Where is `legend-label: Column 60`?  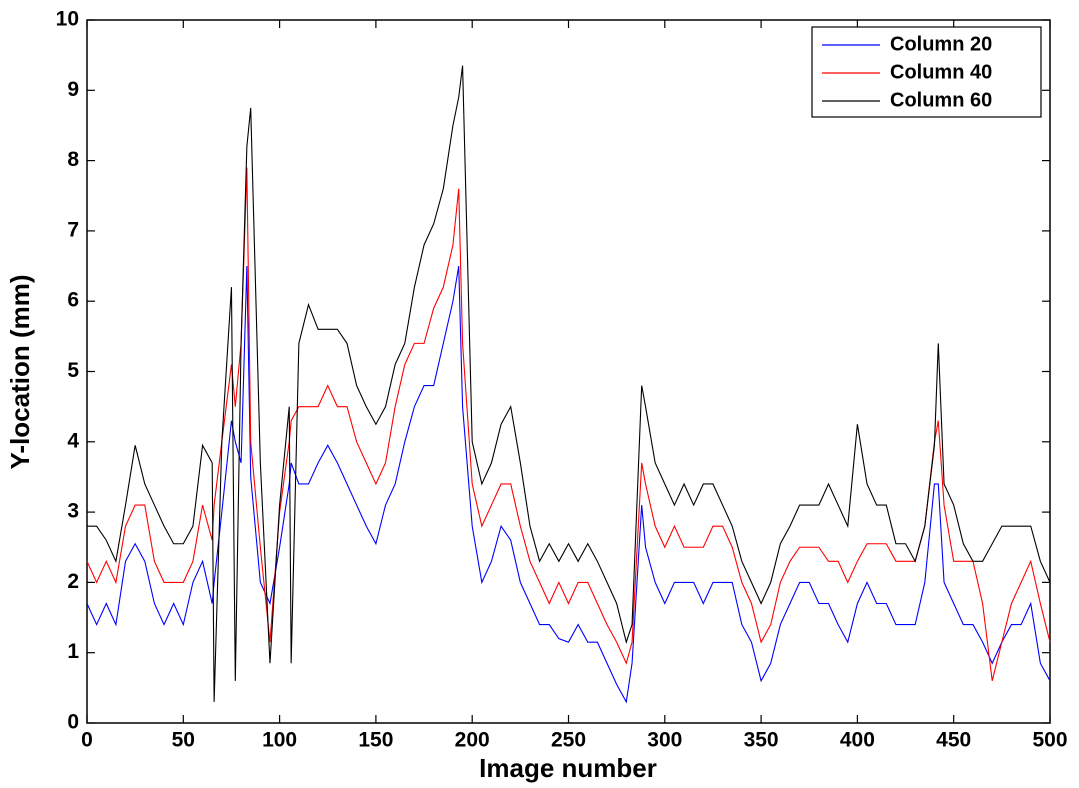
legend-label: Column 60 is located at coordinates (941, 100).